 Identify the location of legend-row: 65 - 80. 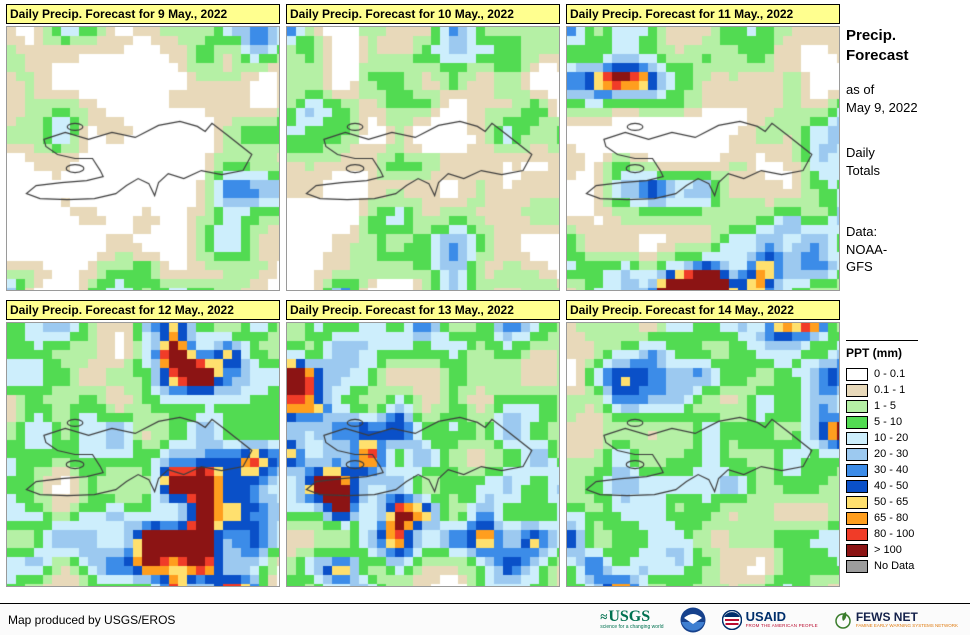
(906, 518).